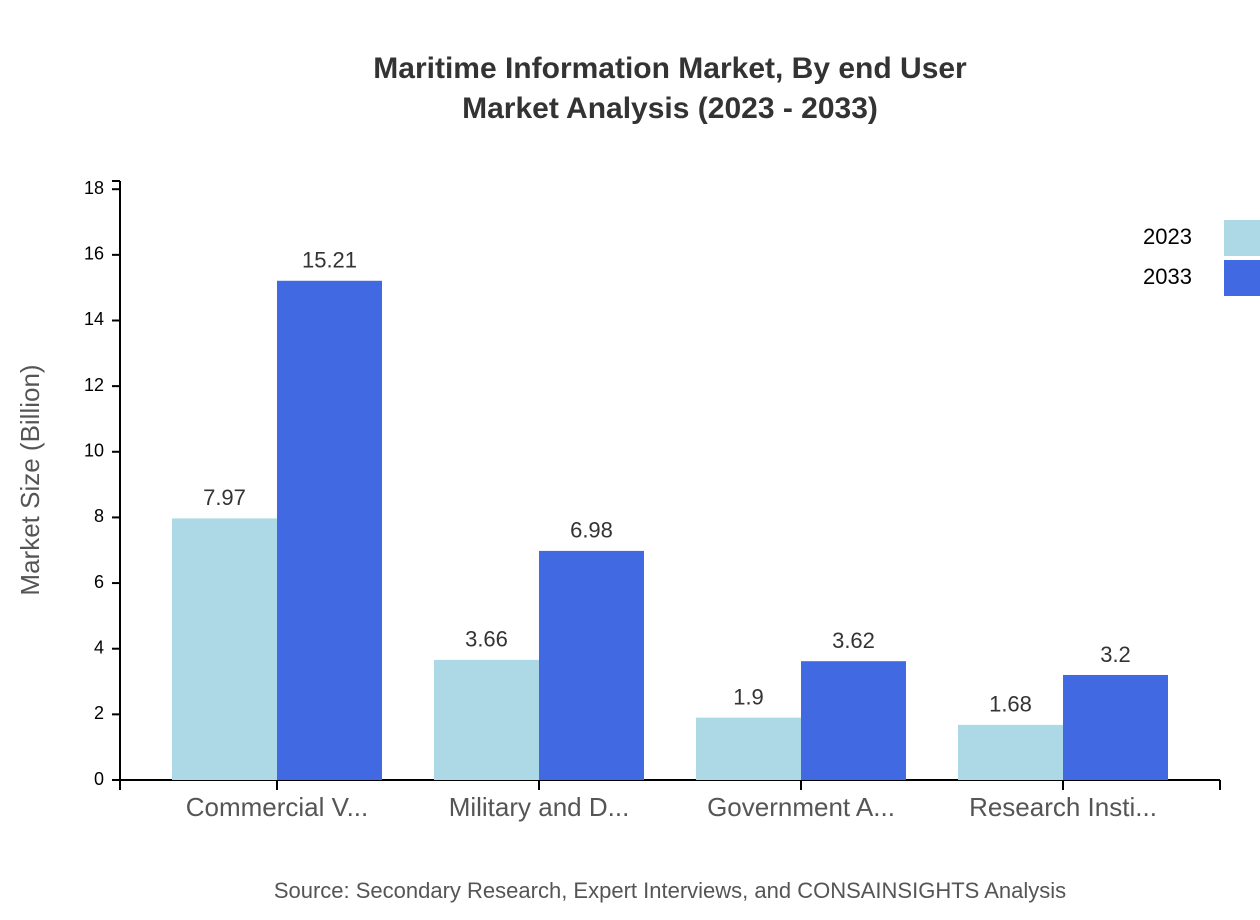  I want to click on chart-title: Maritime Information Market, By end User, so click(670, 68).